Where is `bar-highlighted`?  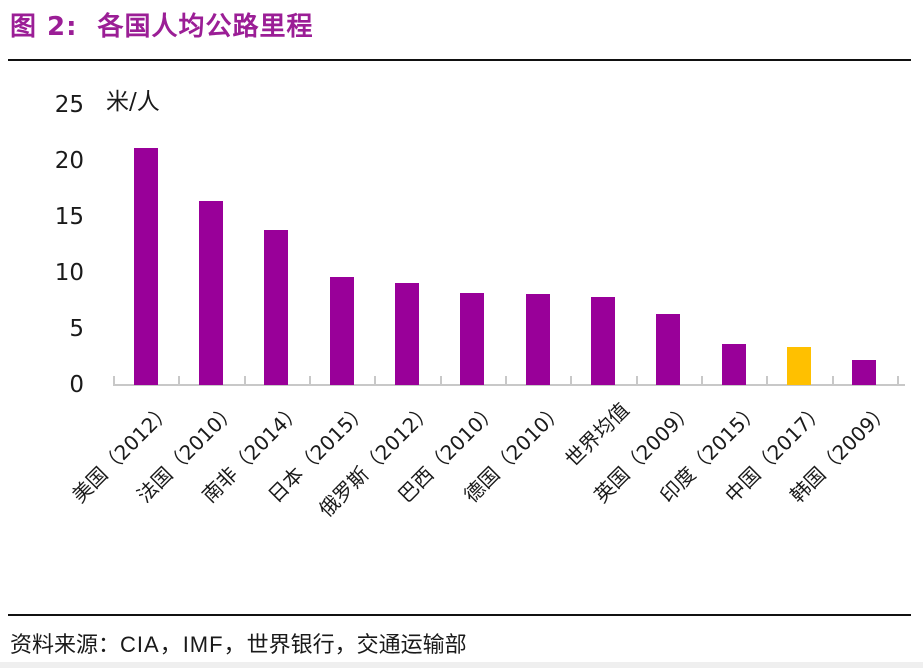
bar-highlighted is located at coordinates (798, 365).